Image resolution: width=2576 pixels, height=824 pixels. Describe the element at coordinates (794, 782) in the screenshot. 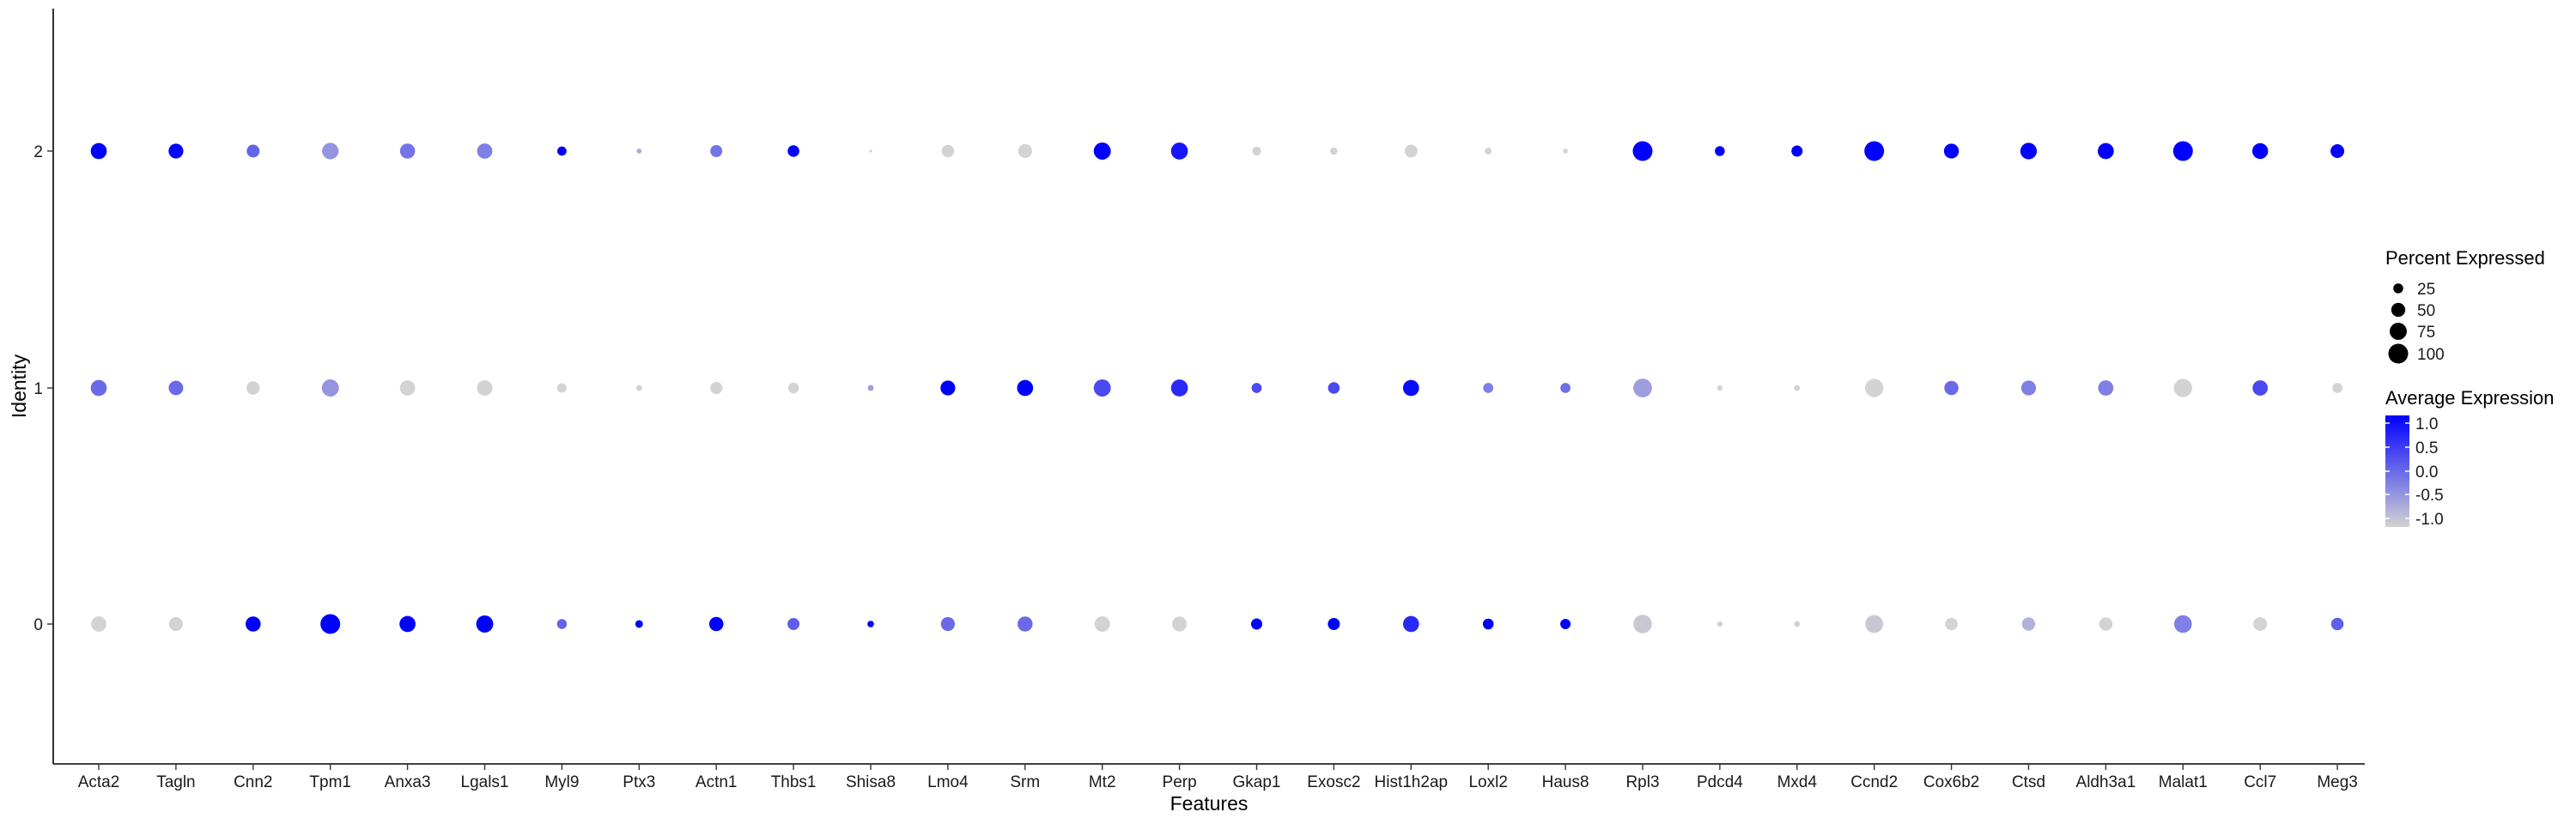

I see `x-tick-label: Thbs1` at that location.